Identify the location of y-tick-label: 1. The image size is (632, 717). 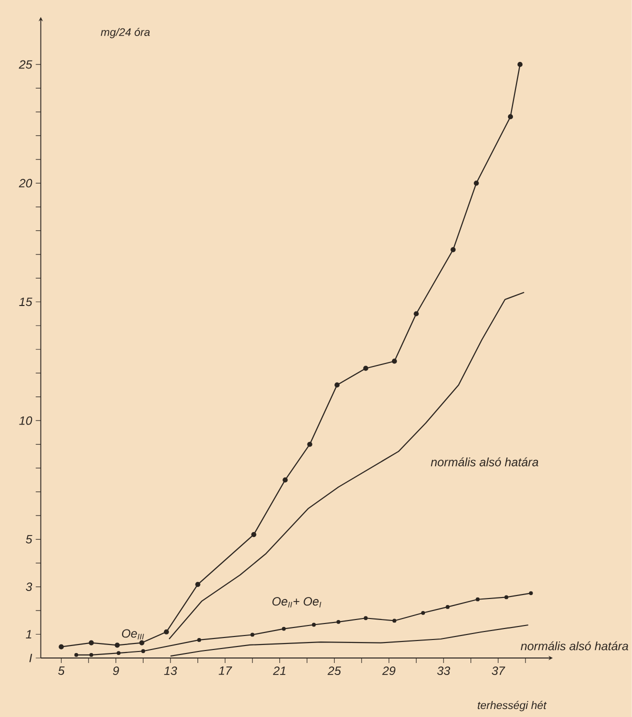
(29, 634).